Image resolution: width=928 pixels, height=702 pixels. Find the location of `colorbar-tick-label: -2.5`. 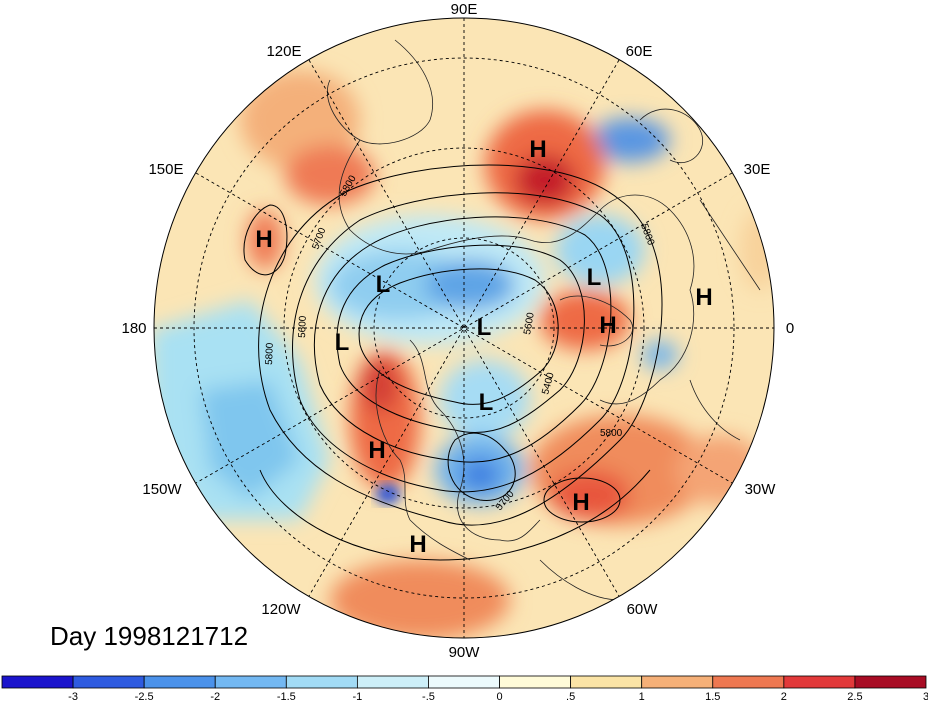

colorbar-tick-label: -2.5 is located at coordinates (144, 696).